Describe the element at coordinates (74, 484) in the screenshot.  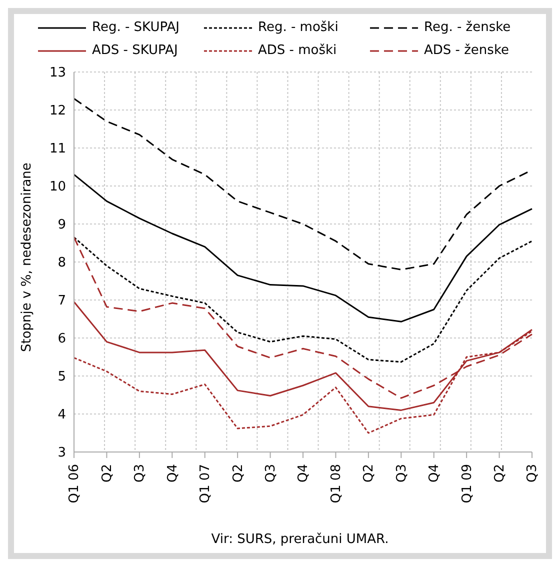
I see `x-tick-label: Q1 06` at that location.